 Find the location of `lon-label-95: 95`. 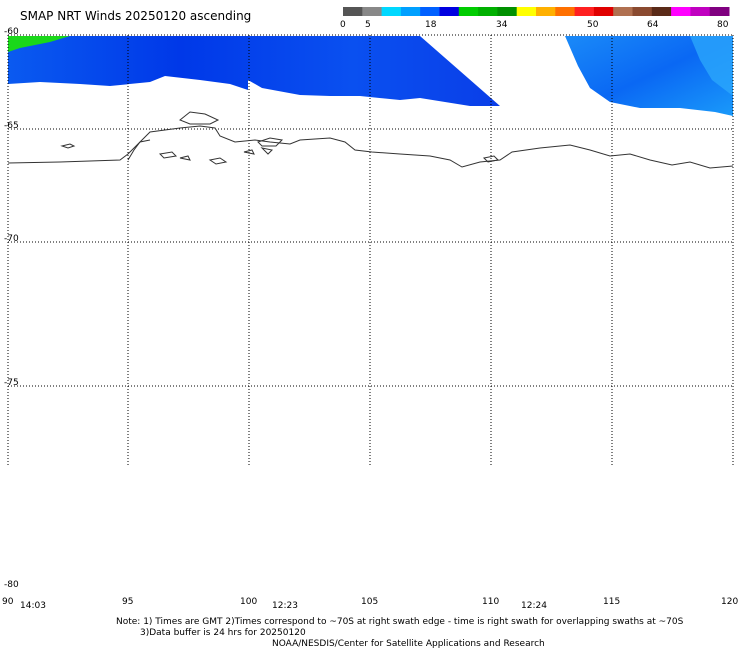

lon-label-95: 95 is located at coordinates (128, 602).